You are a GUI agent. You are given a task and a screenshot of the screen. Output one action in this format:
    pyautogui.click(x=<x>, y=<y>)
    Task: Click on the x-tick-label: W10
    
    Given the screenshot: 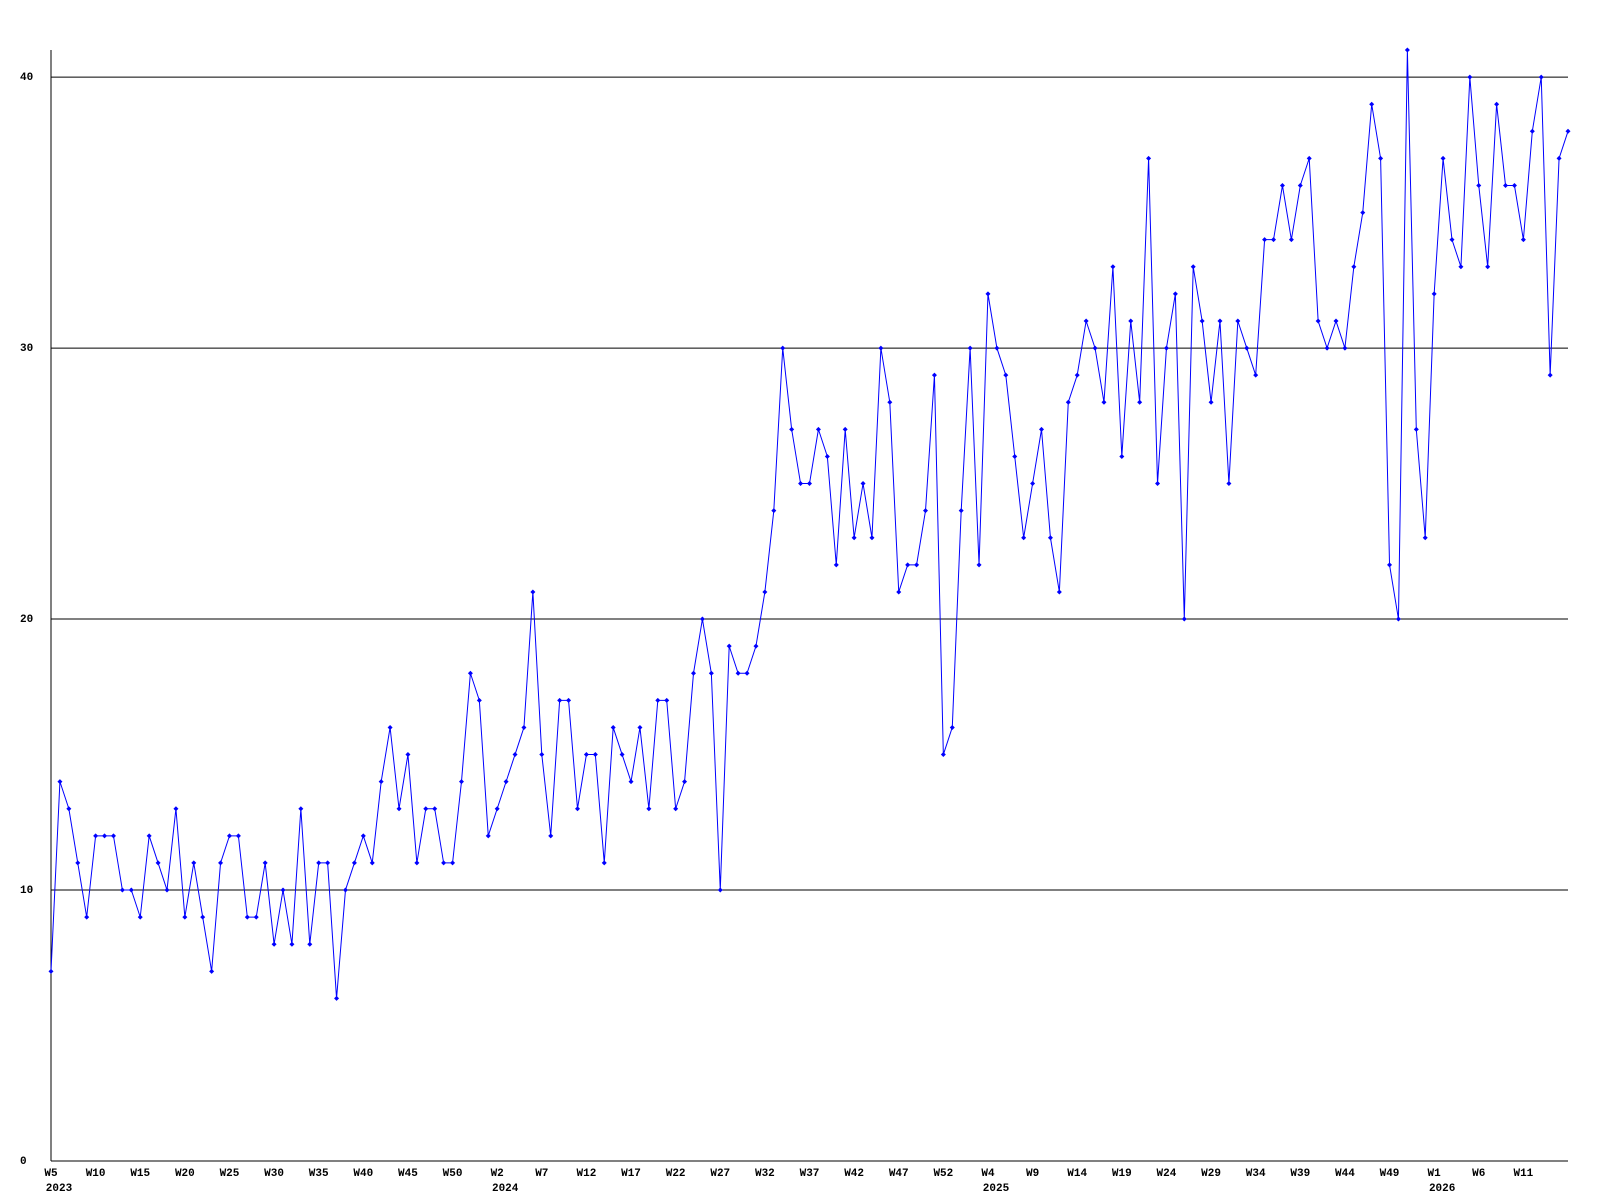 What is the action you would take?
    pyautogui.click(x=96, y=1174)
    